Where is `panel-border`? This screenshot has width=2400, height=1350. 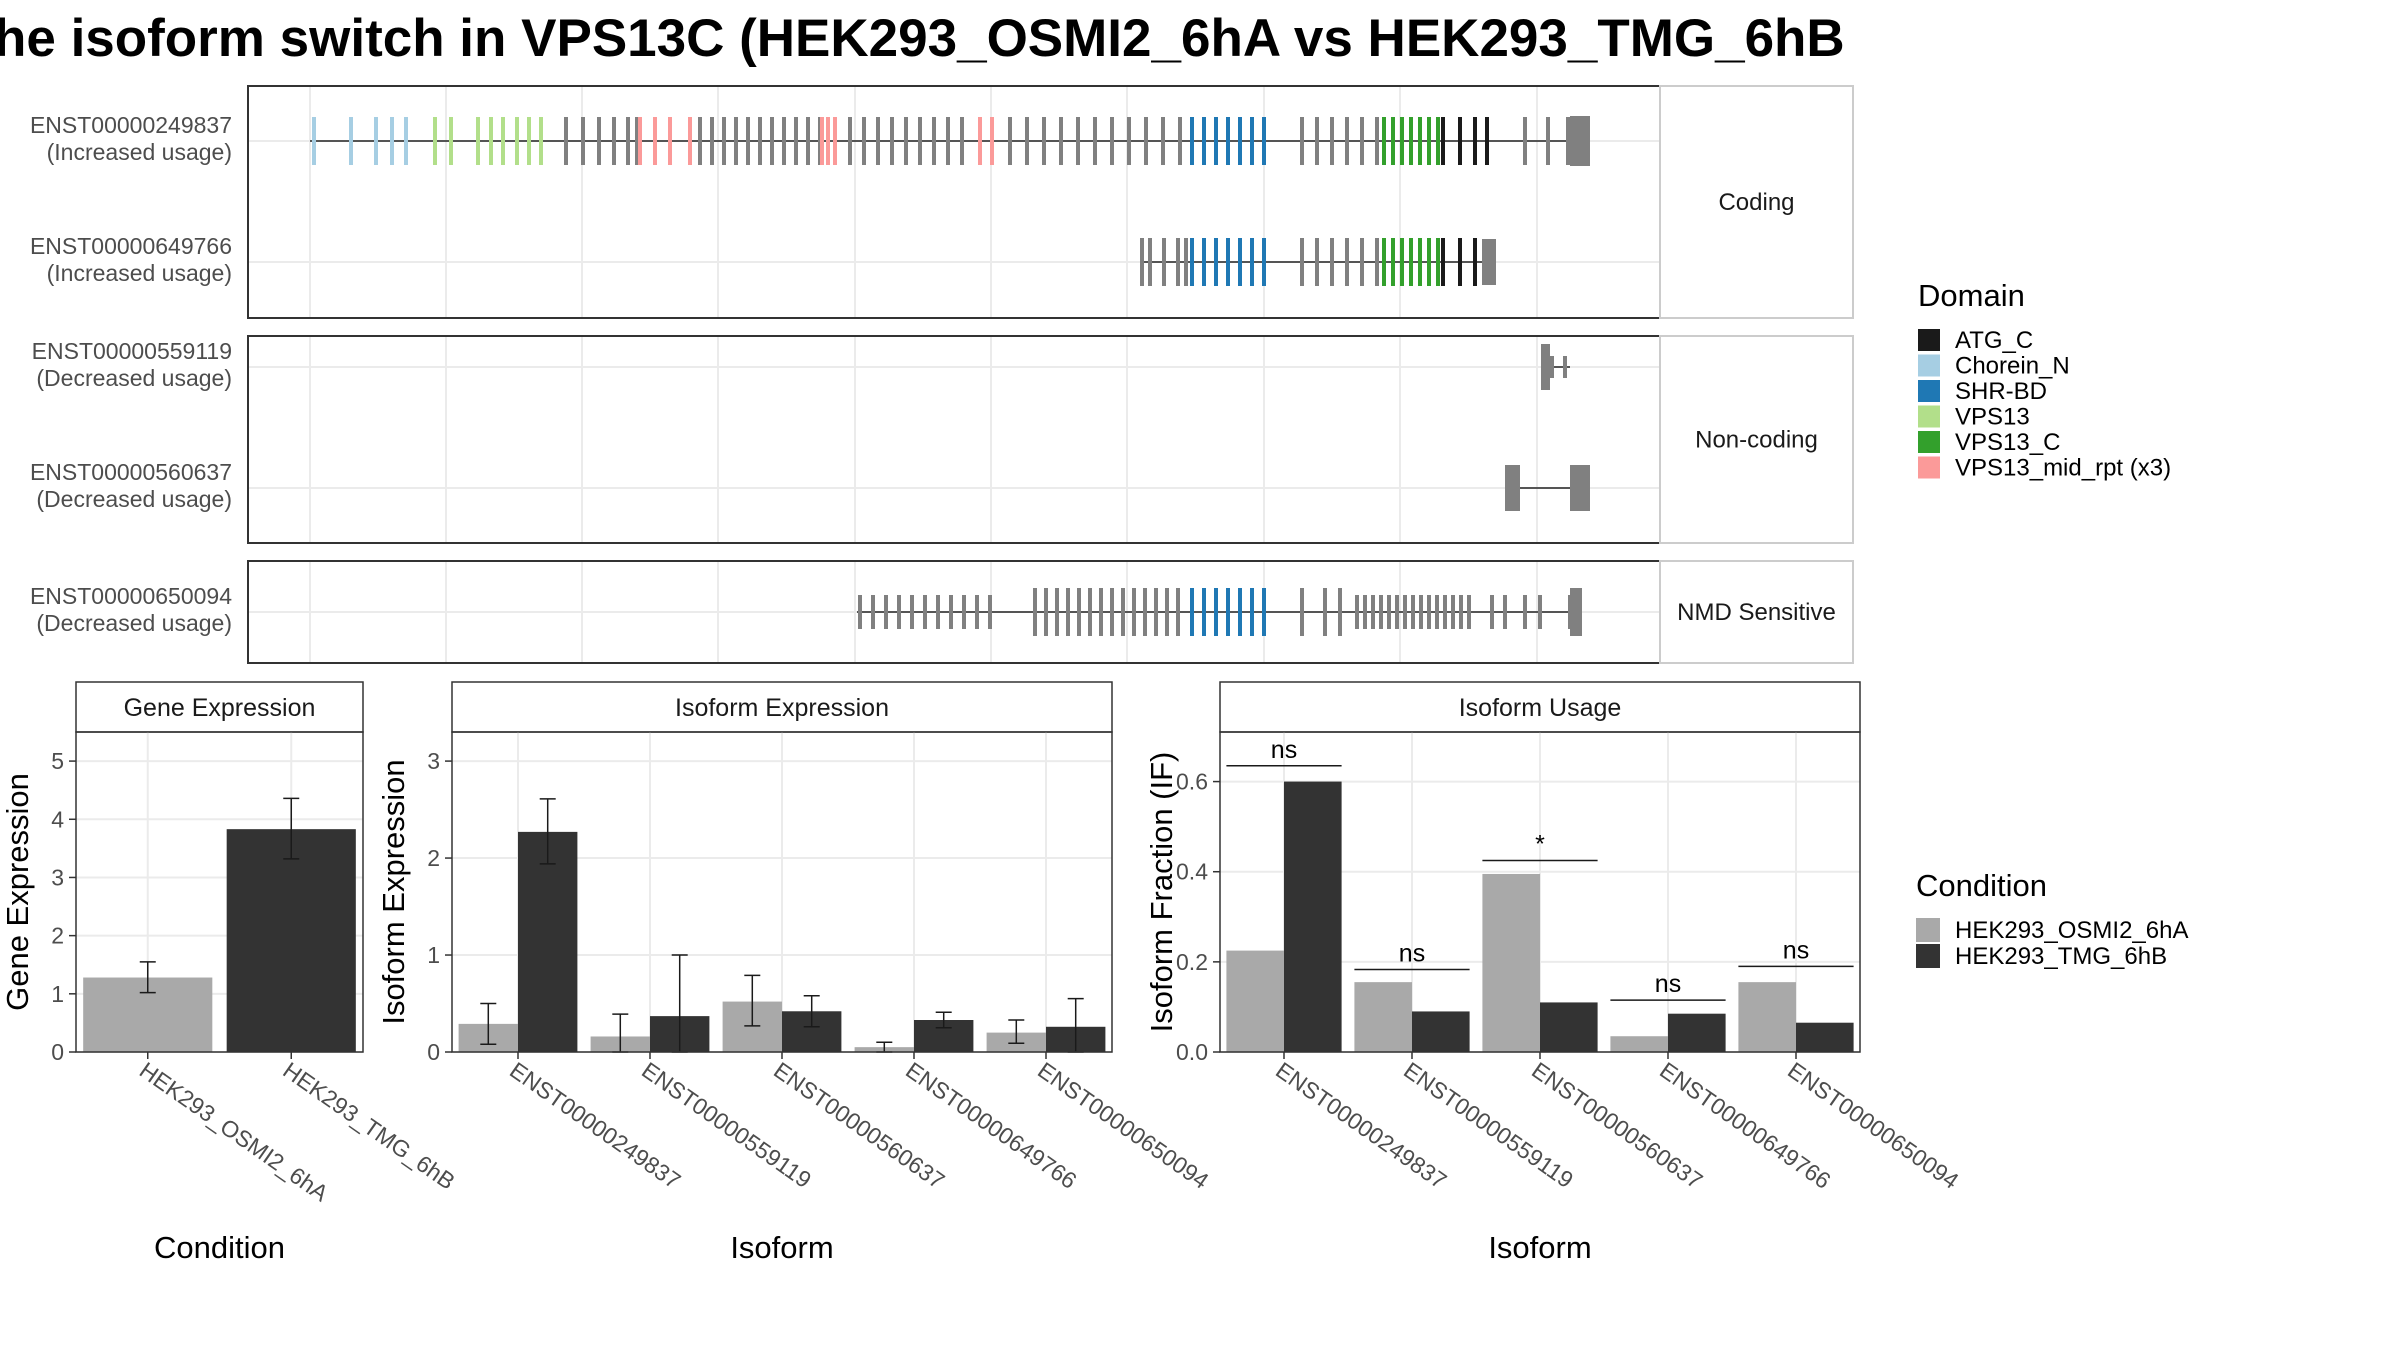
panel-border is located at coordinates (219, 892).